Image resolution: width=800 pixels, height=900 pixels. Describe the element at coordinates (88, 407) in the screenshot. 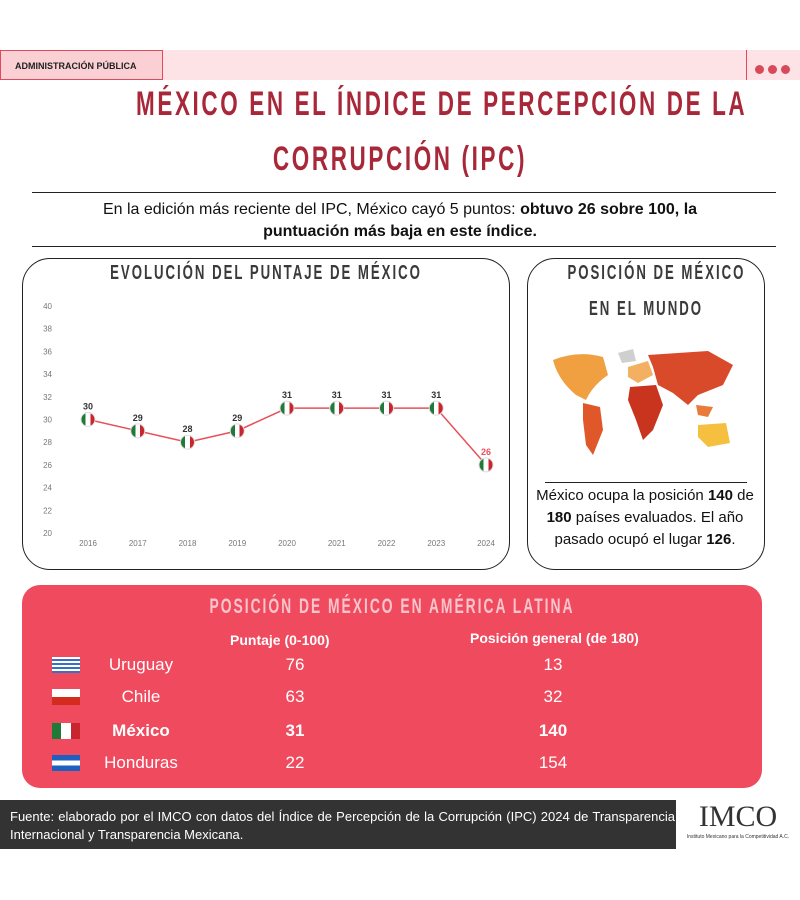

I see `data-label: 30` at that location.